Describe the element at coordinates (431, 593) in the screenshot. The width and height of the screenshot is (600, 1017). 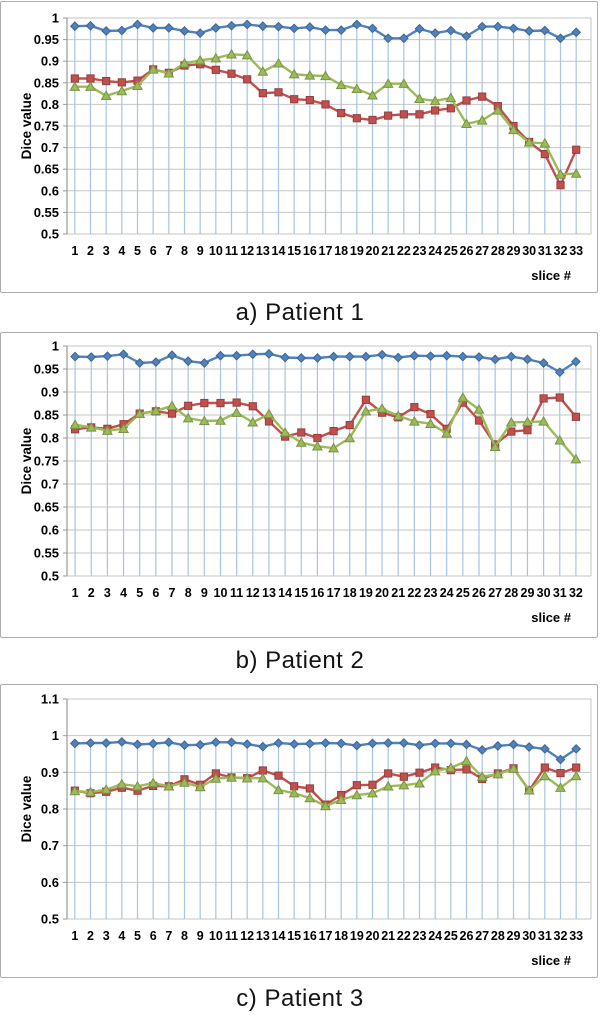
I see `x-tick-label: 23` at that location.